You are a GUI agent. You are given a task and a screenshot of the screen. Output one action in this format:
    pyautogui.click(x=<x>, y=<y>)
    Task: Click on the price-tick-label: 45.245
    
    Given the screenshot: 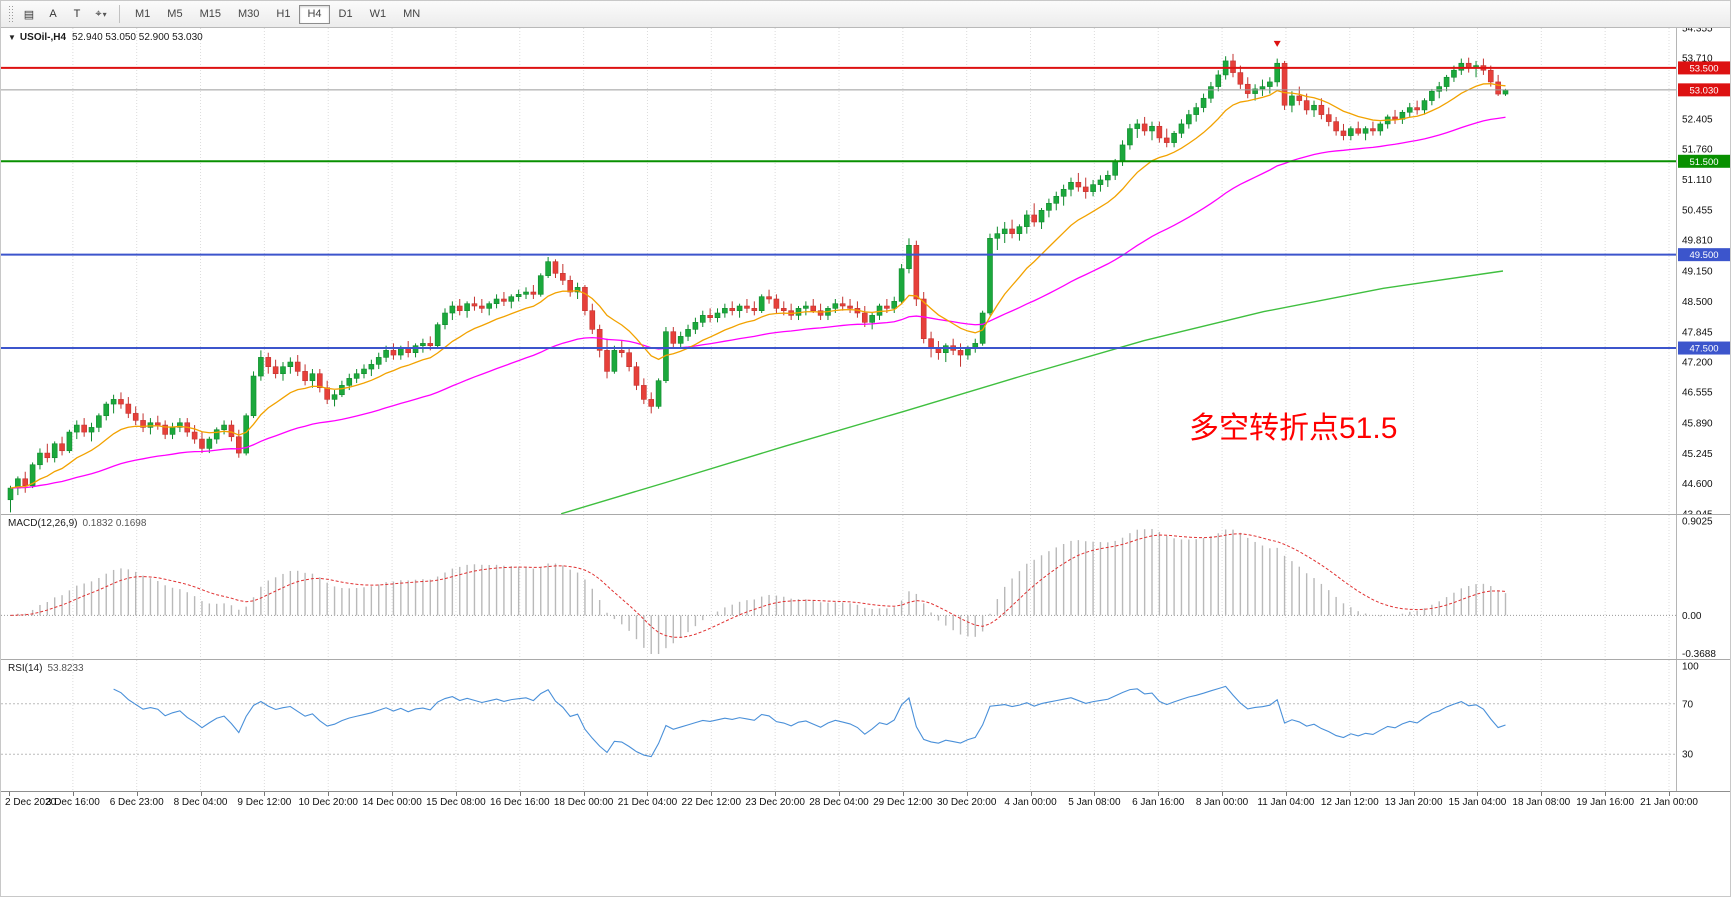 What is the action you would take?
    pyautogui.click(x=1697, y=454)
    